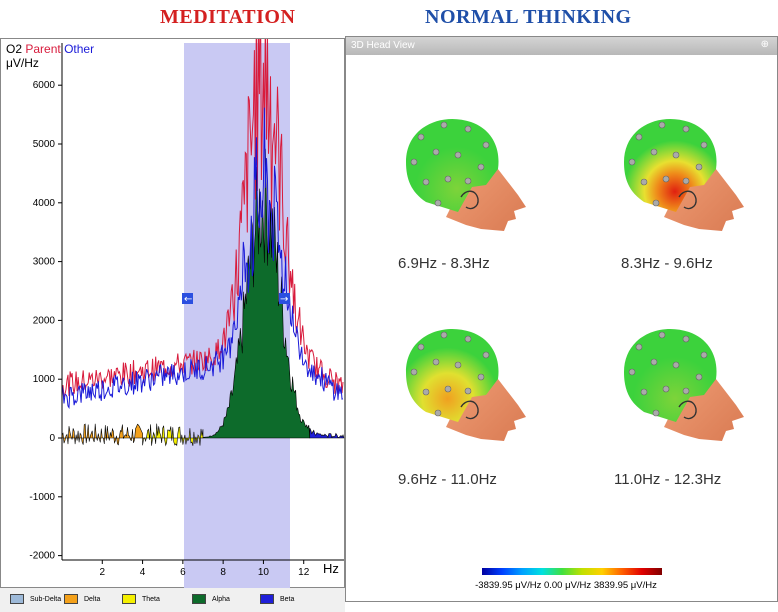 This screenshot has height=612, width=778. What do you see at coordinates (304, 572) in the screenshot?
I see `x-tick-label: 12` at bounding box center [304, 572].